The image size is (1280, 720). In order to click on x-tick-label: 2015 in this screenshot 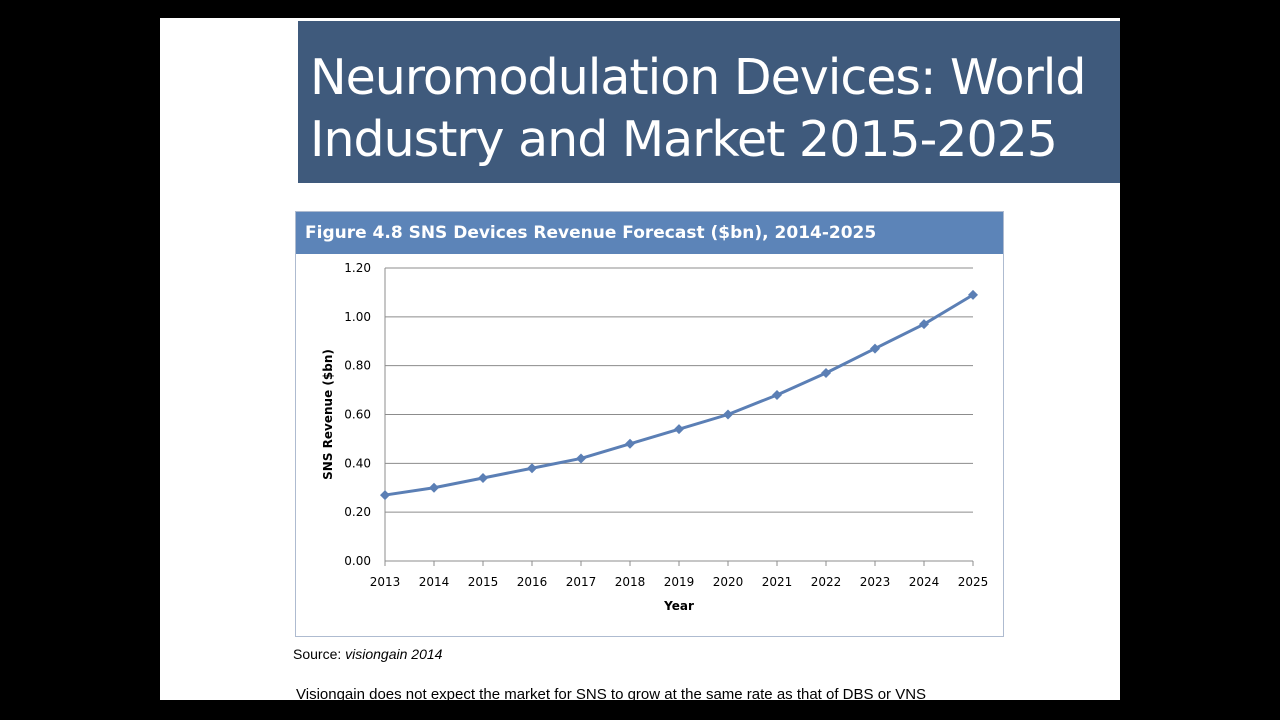, I will do `click(483, 582)`.